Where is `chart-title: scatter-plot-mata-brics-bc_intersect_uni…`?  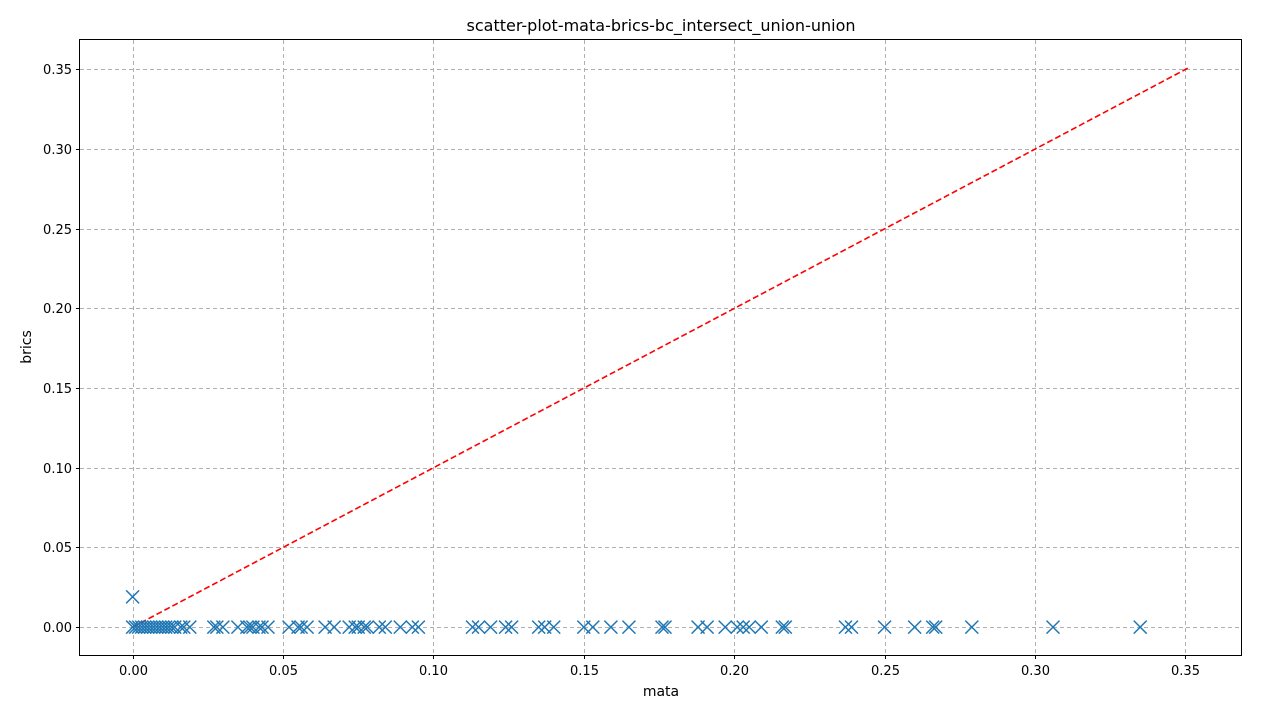
chart-title: scatter-plot-mata-brics-bc_intersect_uni… is located at coordinates (661, 26).